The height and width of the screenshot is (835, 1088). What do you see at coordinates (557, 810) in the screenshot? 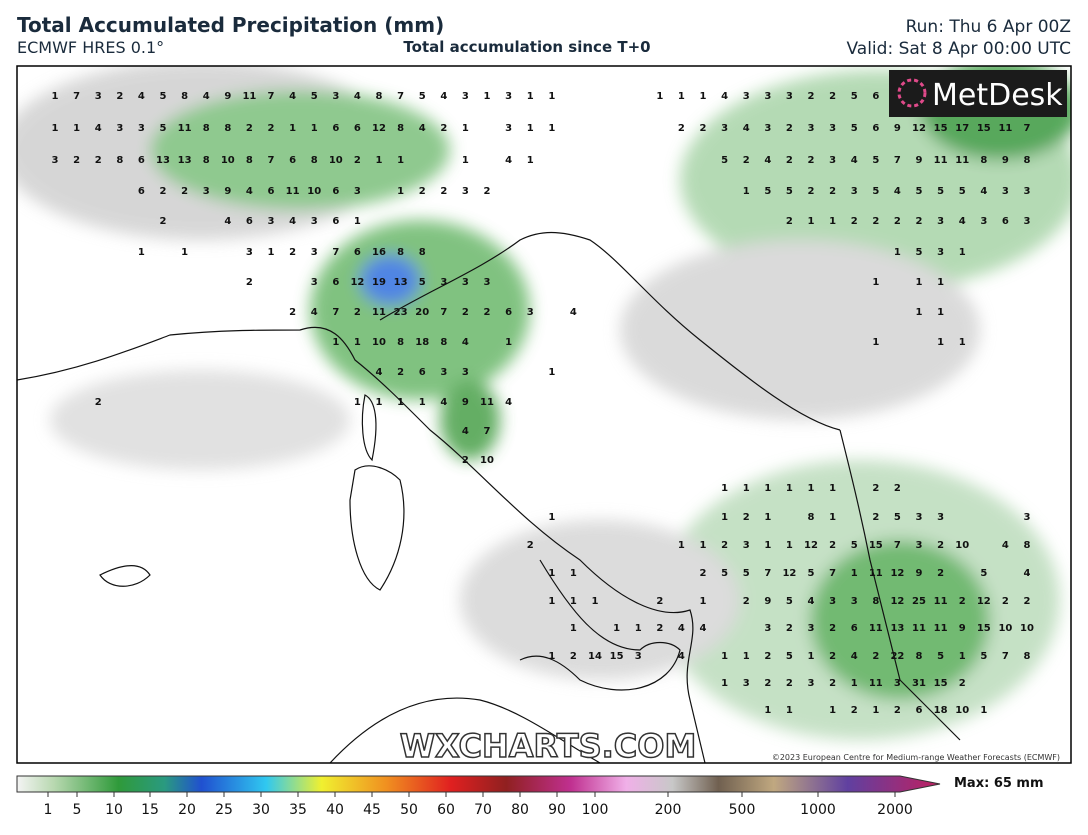
I see `colorbar-tick-label: 90` at bounding box center [557, 810].